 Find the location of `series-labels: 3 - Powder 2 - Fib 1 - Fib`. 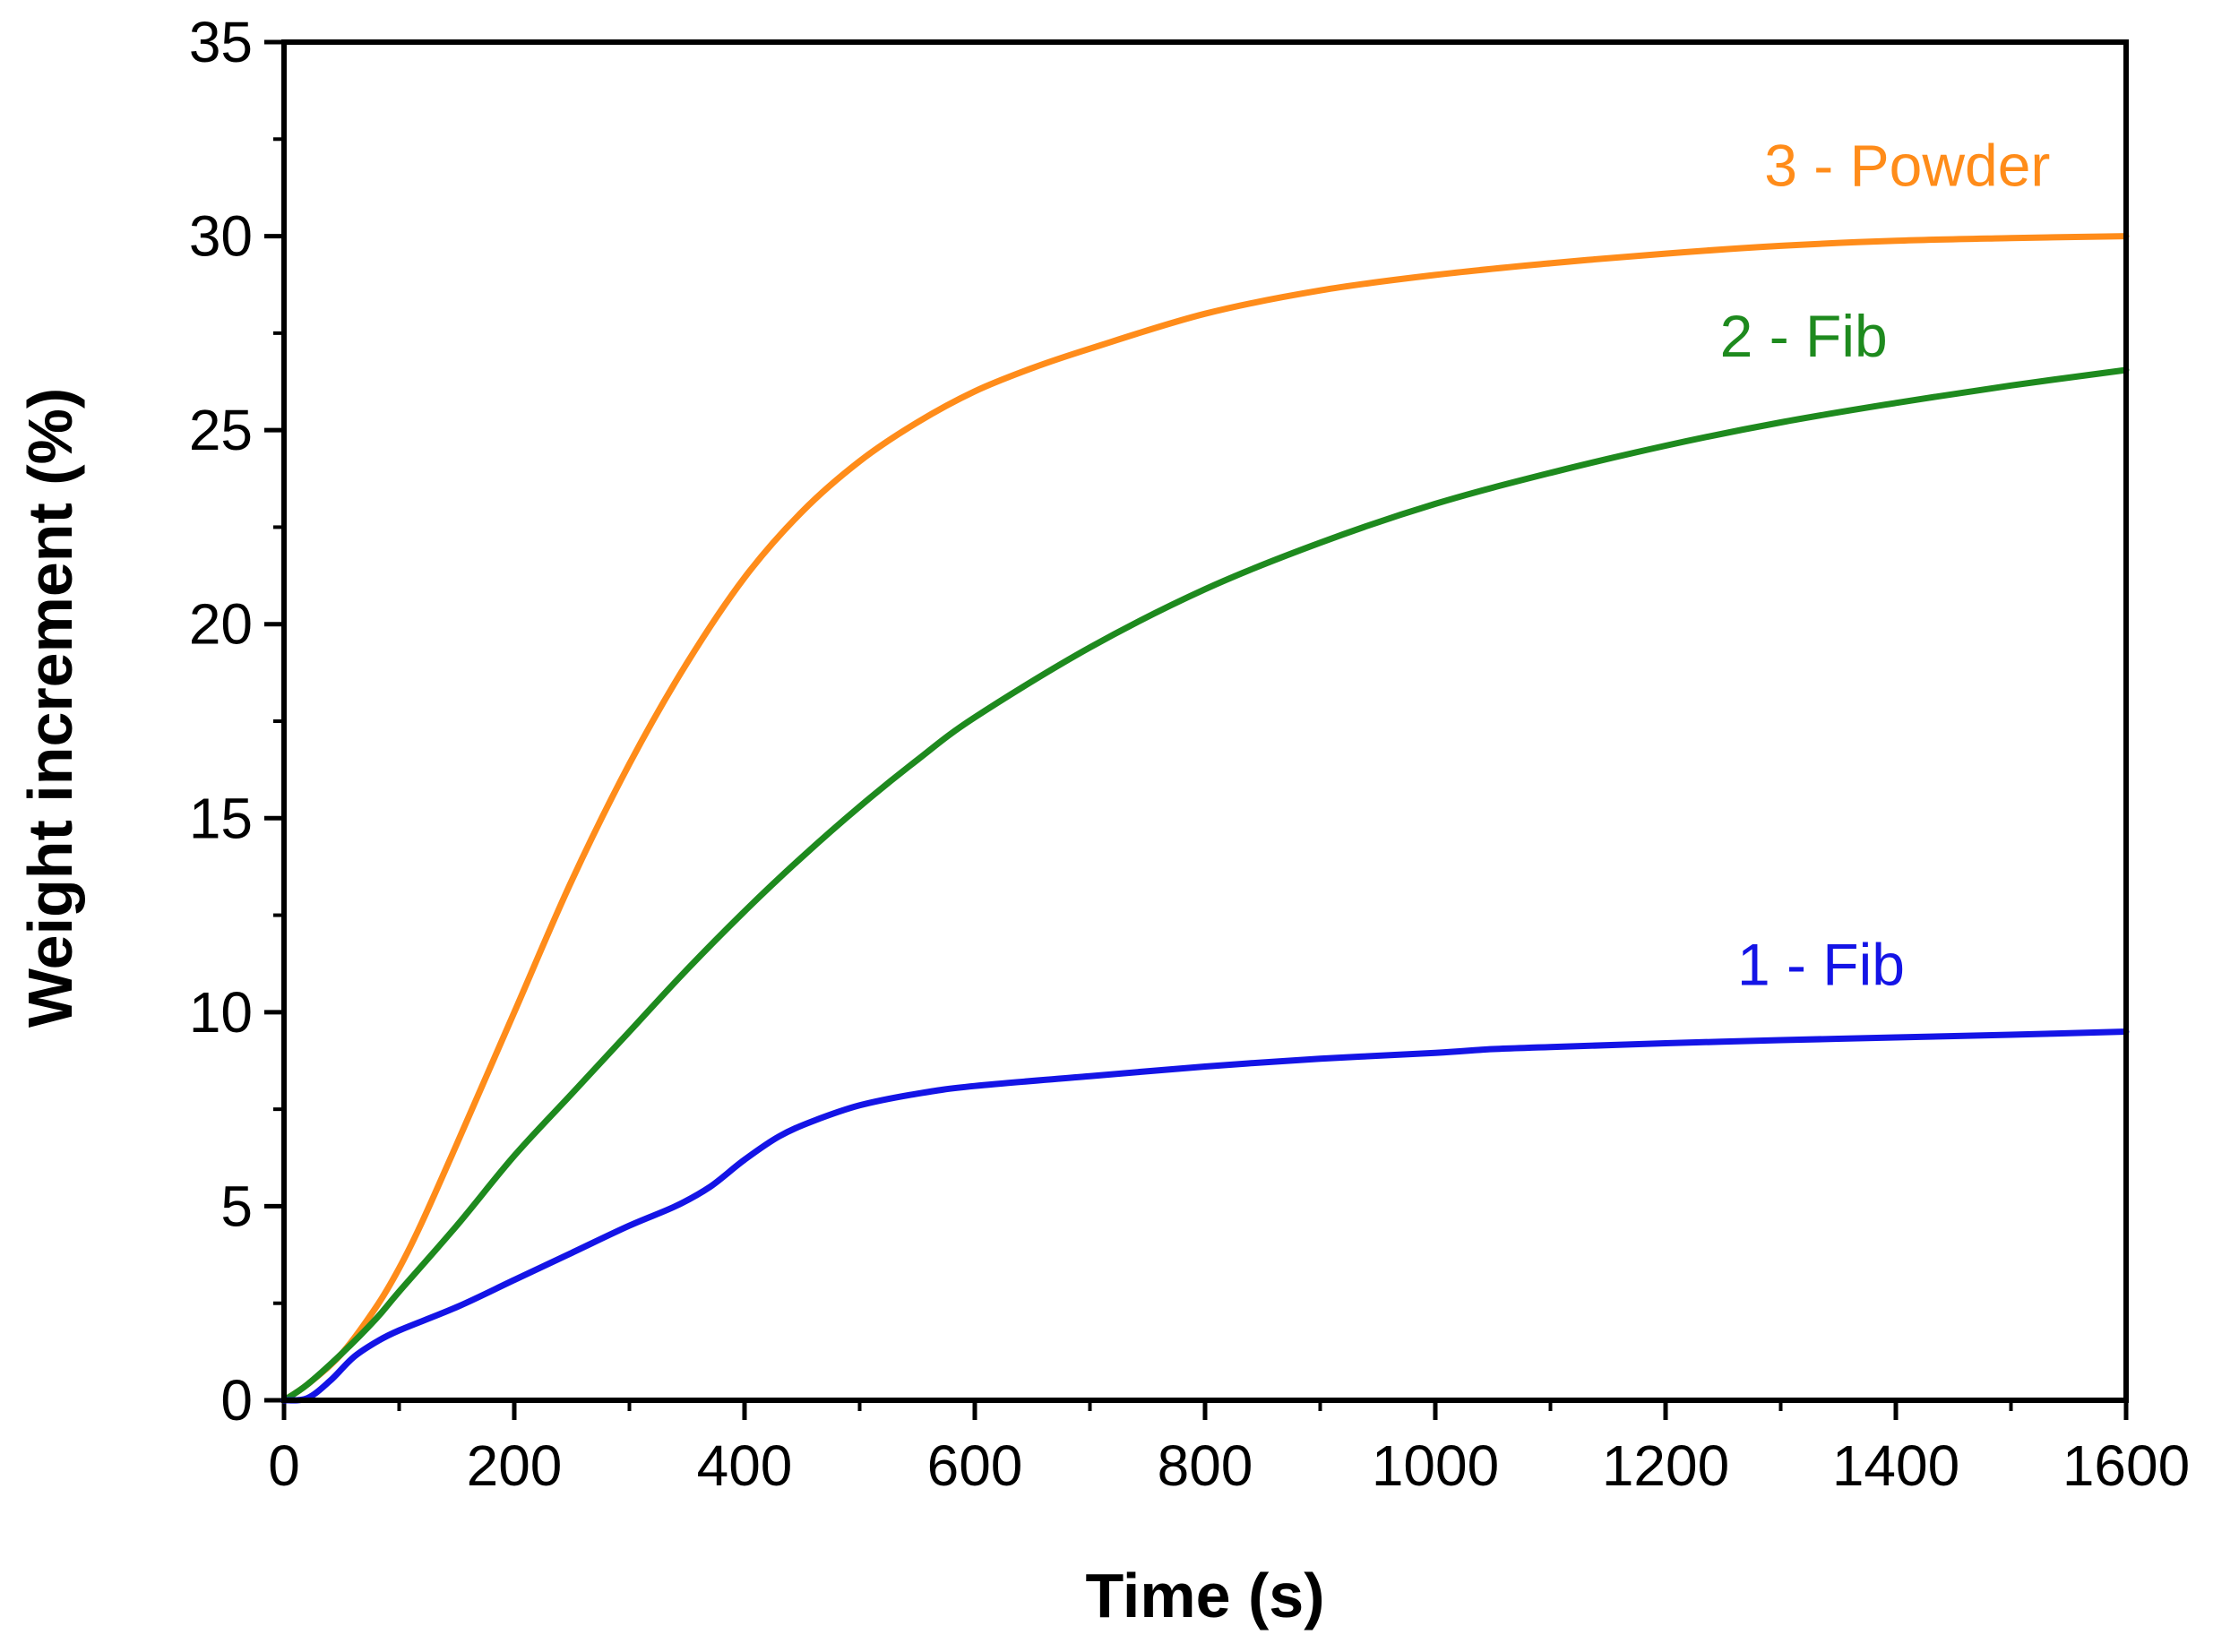

series-labels: 3 - Powder 2 - Fib 1 - Fib is located at coordinates (1885, 564).